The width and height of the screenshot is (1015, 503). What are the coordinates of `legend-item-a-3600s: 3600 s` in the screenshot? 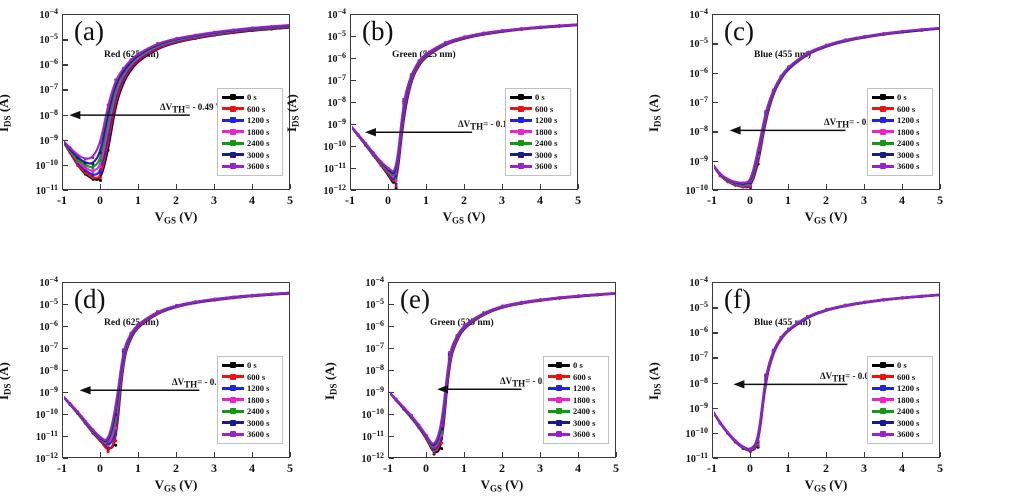 It's located at (250, 167).